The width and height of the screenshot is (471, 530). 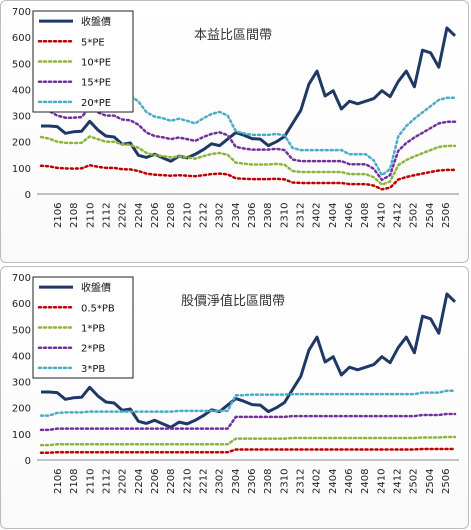 I want to click on pe-legend-label-0: 收盤價, so click(x=96, y=21).